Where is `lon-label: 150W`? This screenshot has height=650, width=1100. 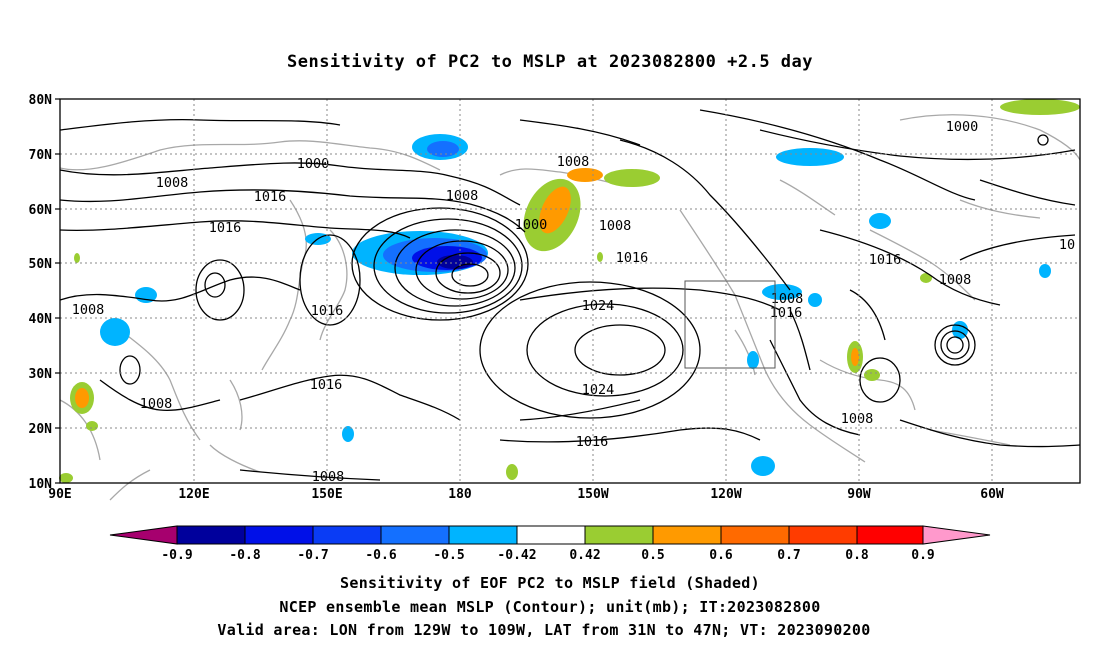 lon-label: 150W is located at coordinates (592, 494).